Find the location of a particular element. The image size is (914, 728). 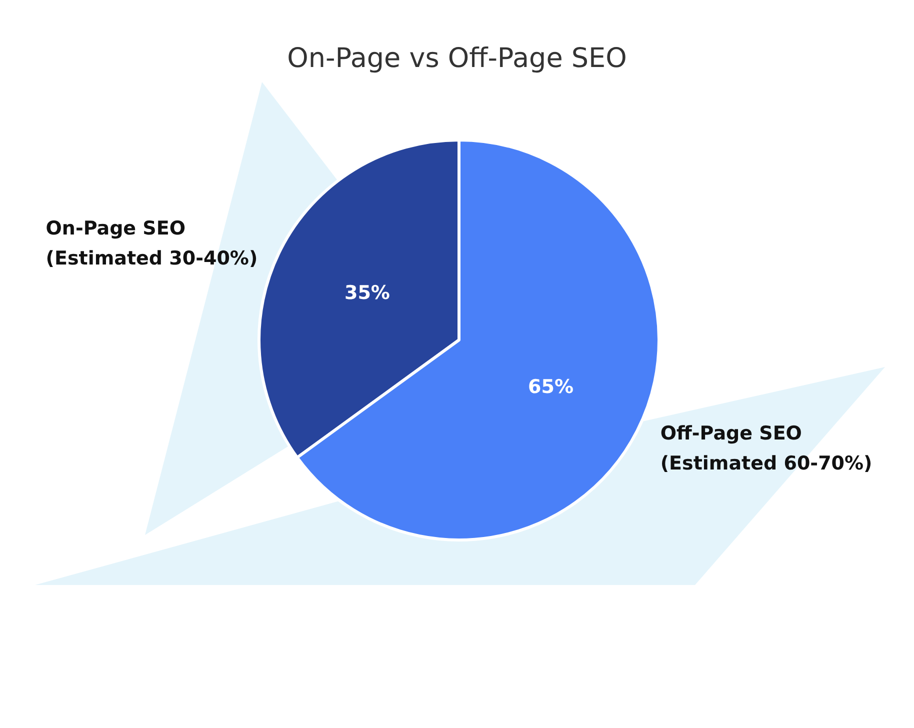

slice-label: On-Page SEO (Estimated 30-40%) is located at coordinates (152, 243).